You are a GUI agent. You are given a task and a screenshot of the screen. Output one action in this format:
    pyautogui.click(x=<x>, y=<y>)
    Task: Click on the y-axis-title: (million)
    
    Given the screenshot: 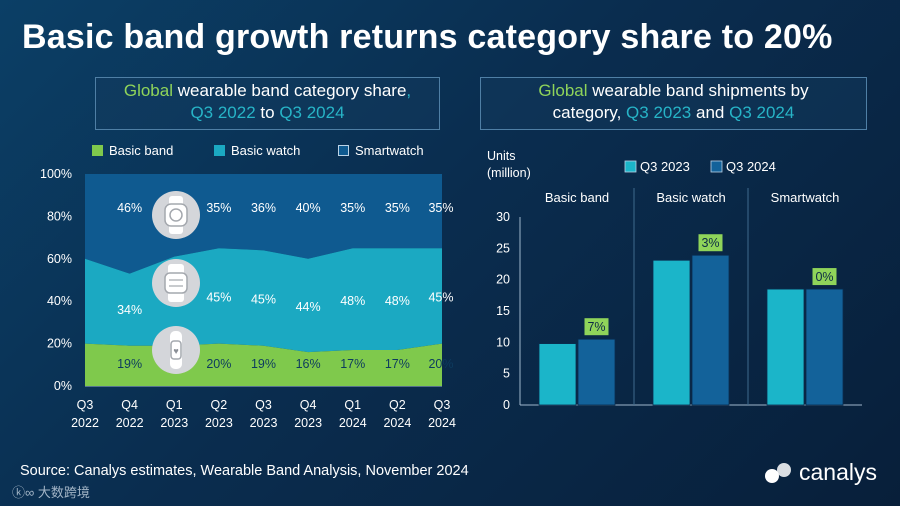 What is the action you would take?
    pyautogui.click(x=509, y=173)
    